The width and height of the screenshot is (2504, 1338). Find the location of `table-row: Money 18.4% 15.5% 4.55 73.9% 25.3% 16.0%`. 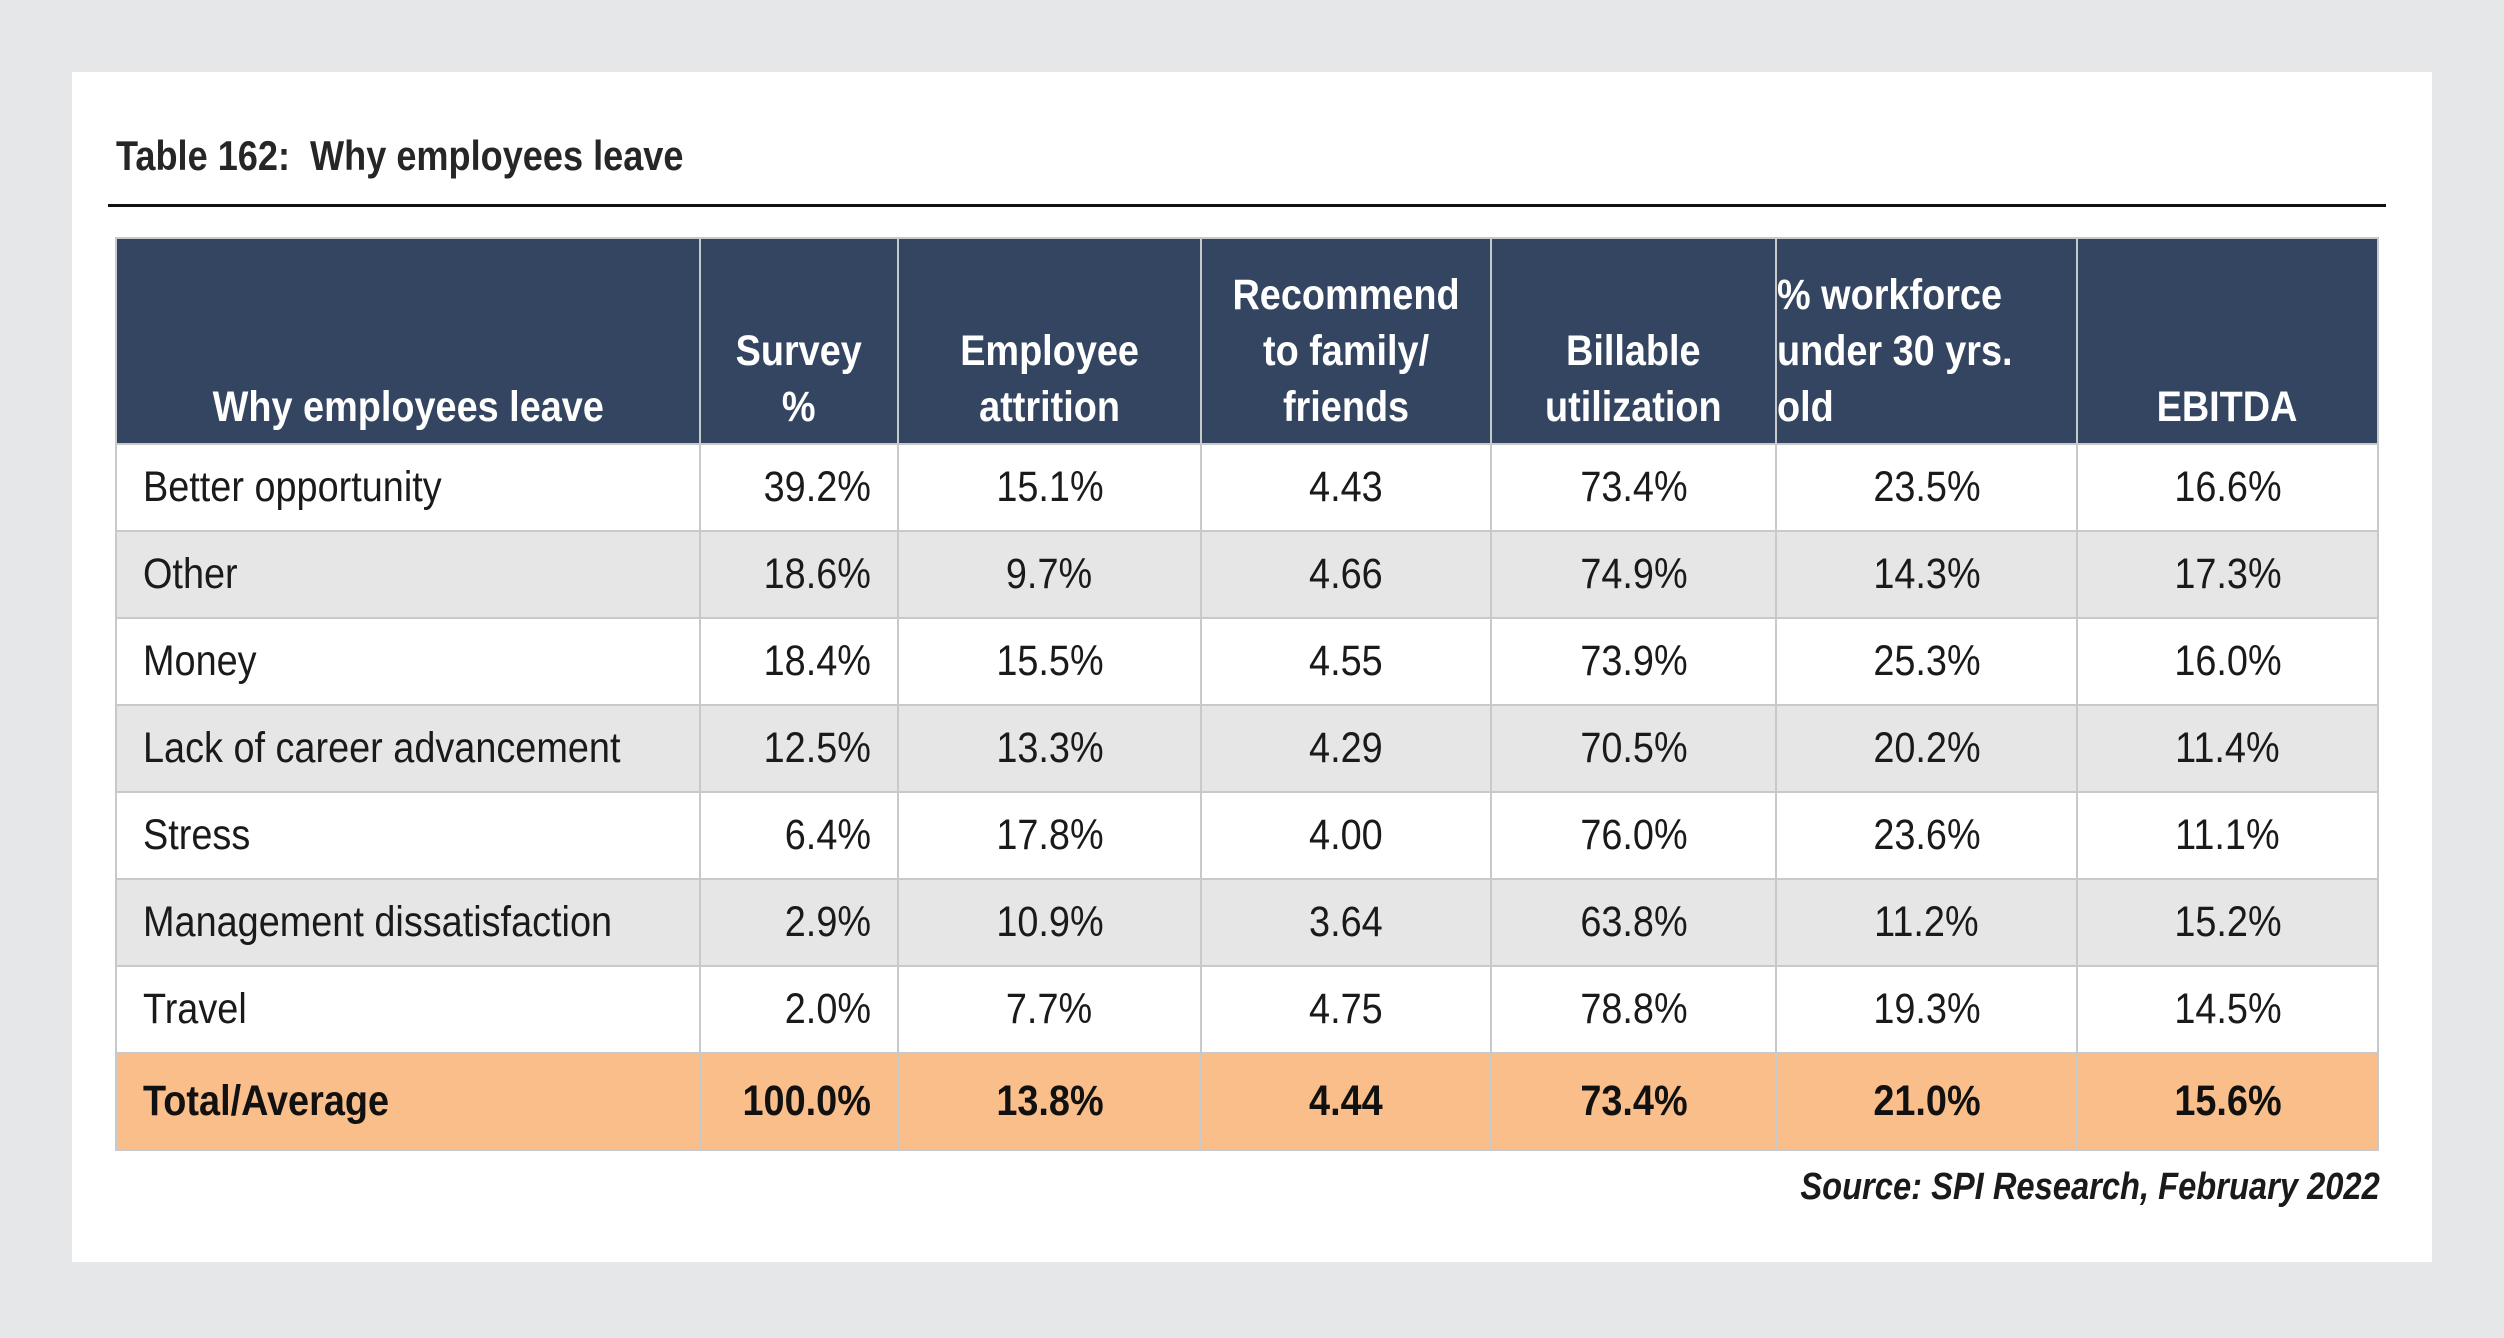

table-row: Money 18.4% 15.5% 4.55 73.9% 25.3% 16.0% is located at coordinates (1247, 661).